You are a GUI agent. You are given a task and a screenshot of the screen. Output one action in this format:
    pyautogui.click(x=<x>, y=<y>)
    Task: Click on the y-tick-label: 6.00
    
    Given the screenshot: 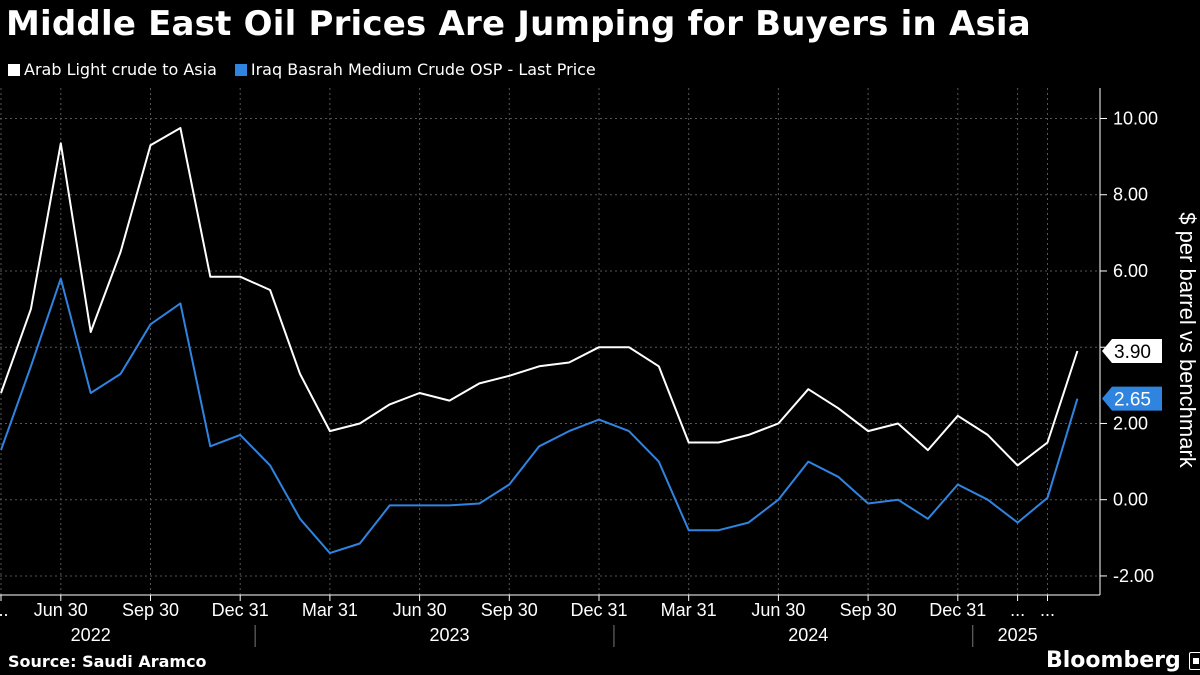 What is the action you would take?
    pyautogui.click(x=1130, y=271)
    